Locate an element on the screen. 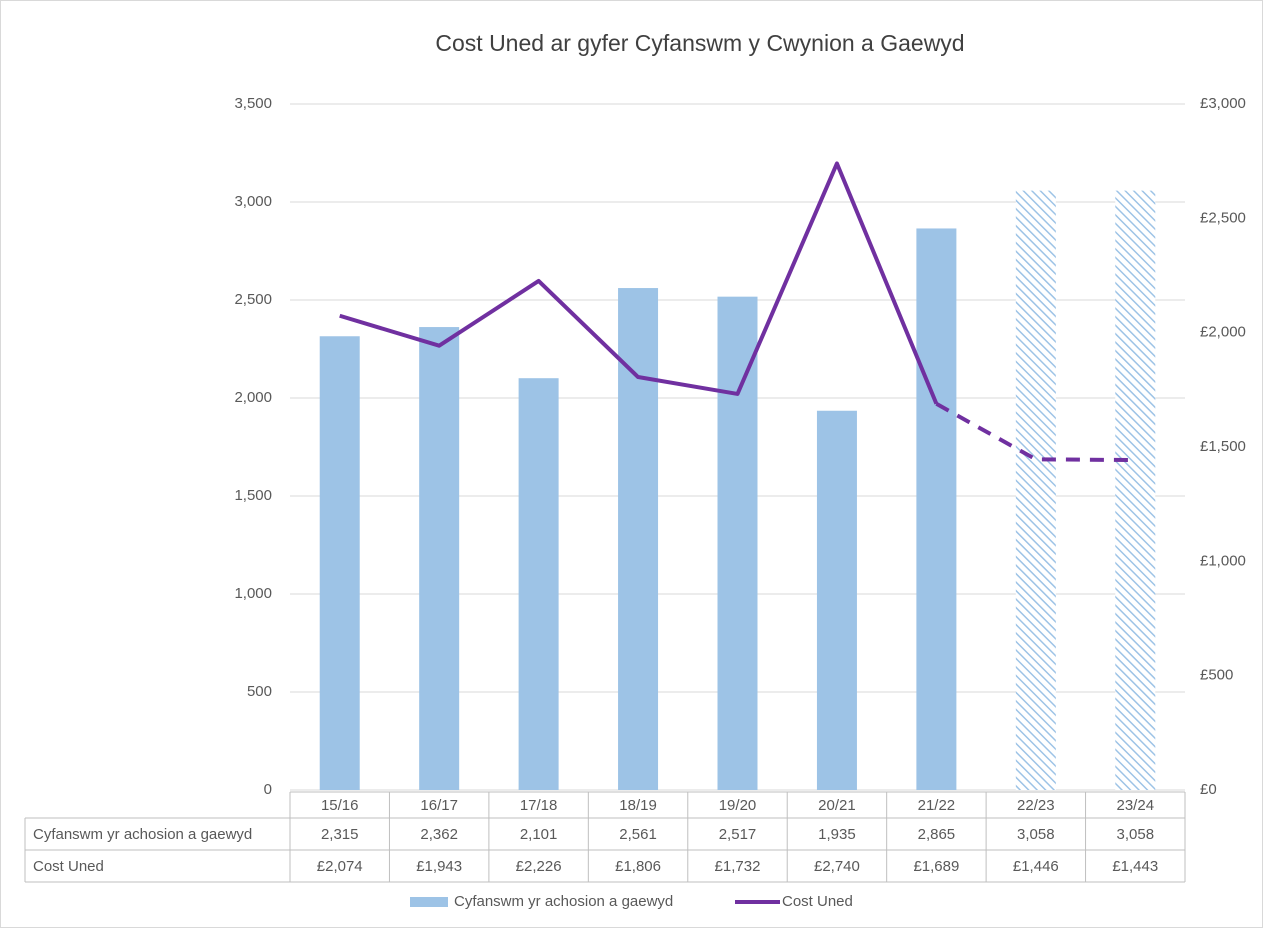  y-tick-label: 1,500 is located at coordinates (253, 495).